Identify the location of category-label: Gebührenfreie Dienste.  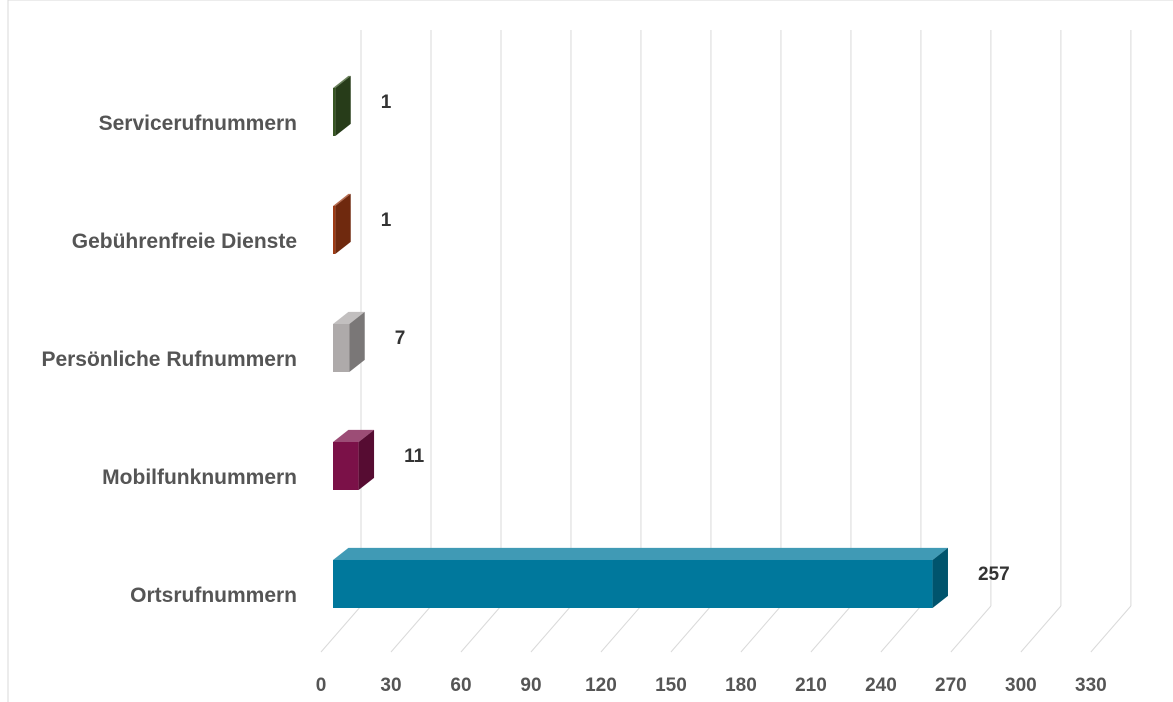
(184, 241).